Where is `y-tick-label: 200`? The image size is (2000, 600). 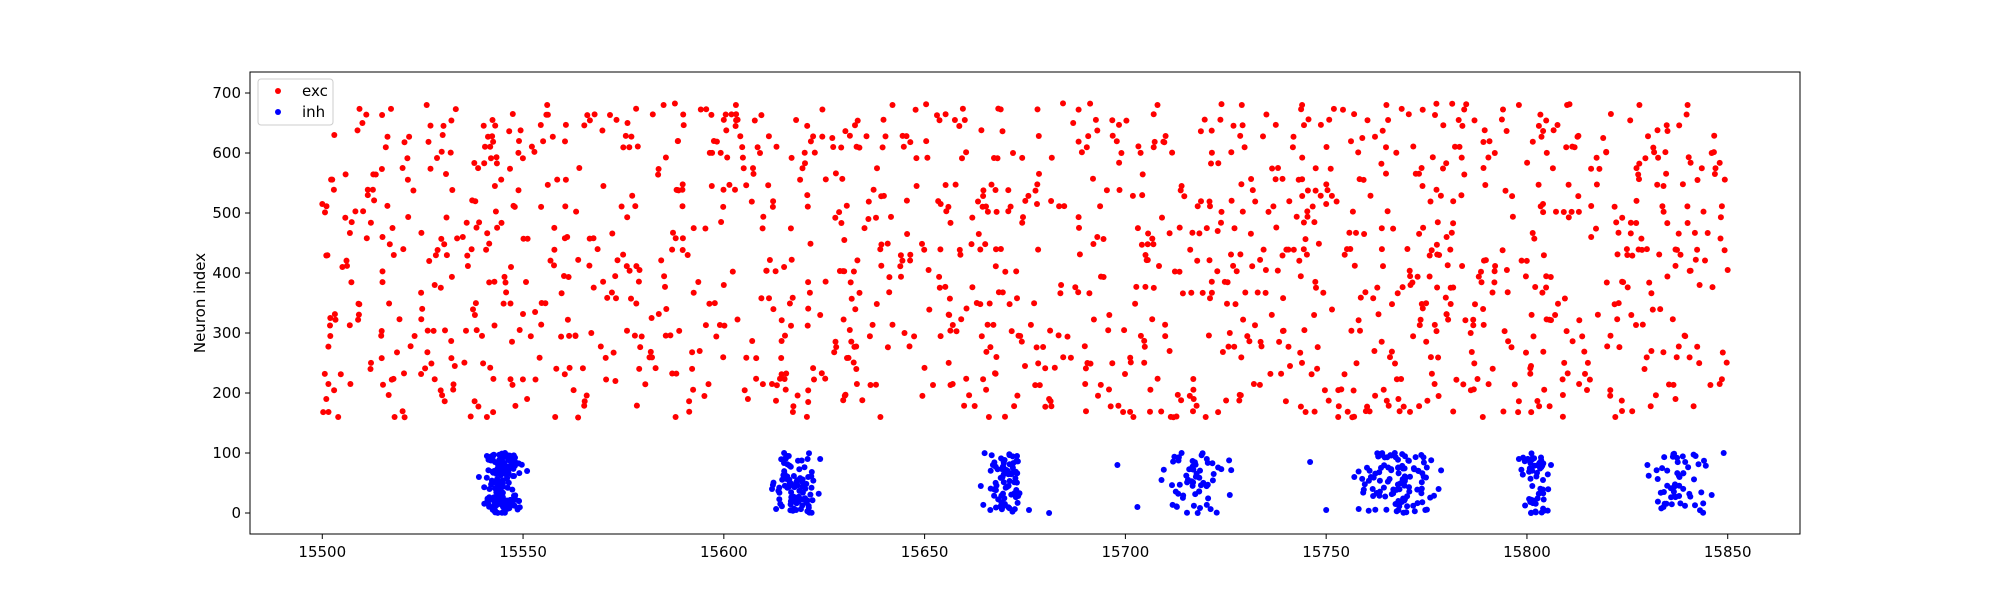
y-tick-label: 200 is located at coordinates (226, 393).